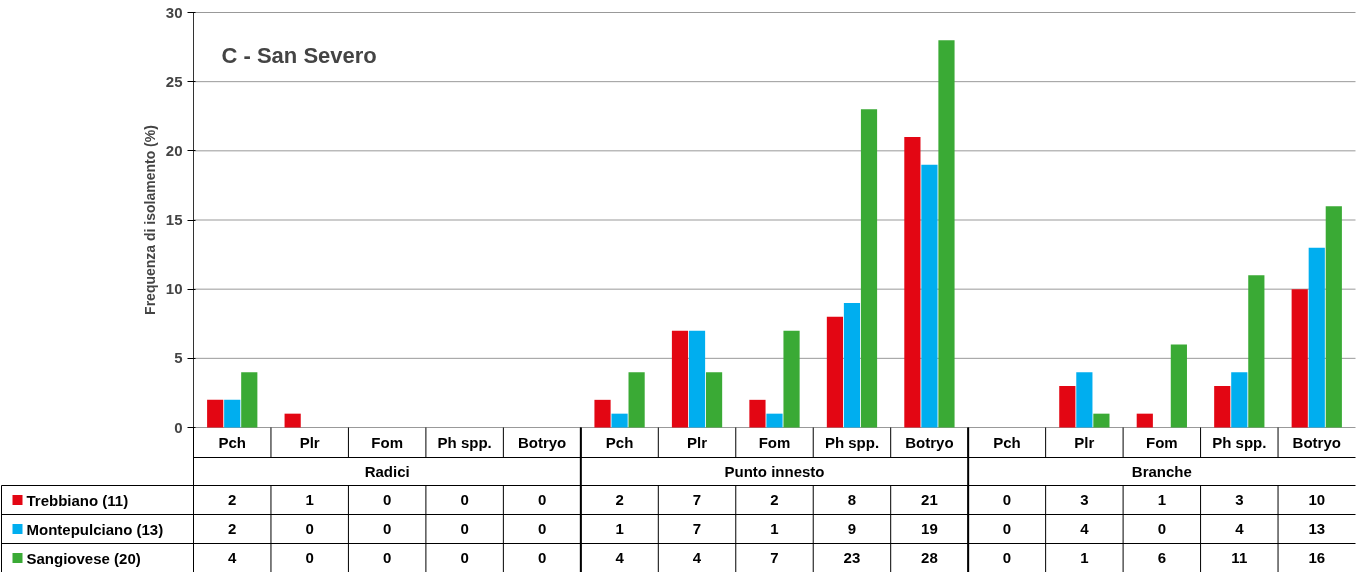 The height and width of the screenshot is (572, 1357). Describe the element at coordinates (929, 557) in the screenshot. I see `data-label: 28` at that location.